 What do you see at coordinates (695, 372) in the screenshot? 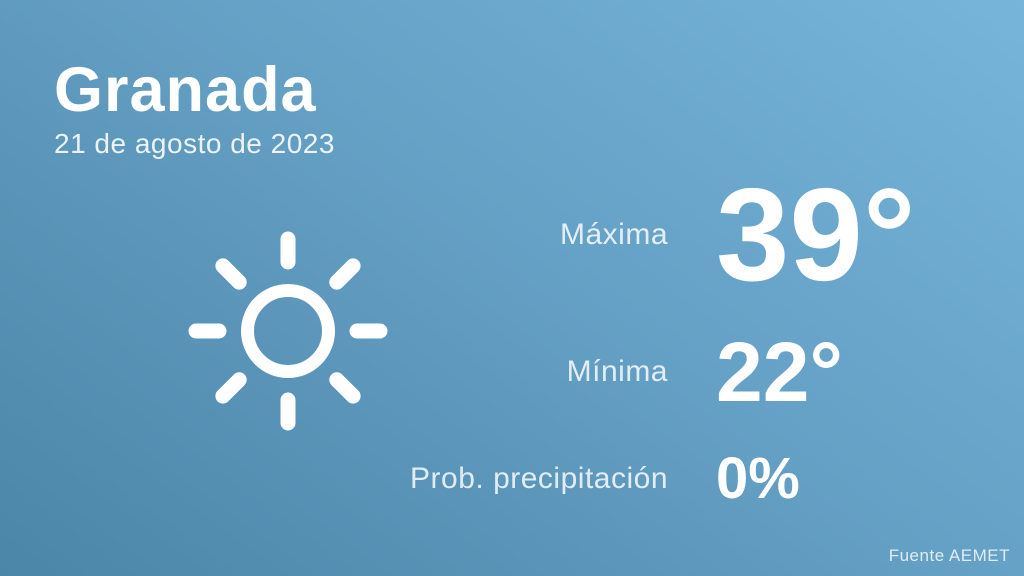
I see `stat-row-min: Mínima 22°` at bounding box center [695, 372].